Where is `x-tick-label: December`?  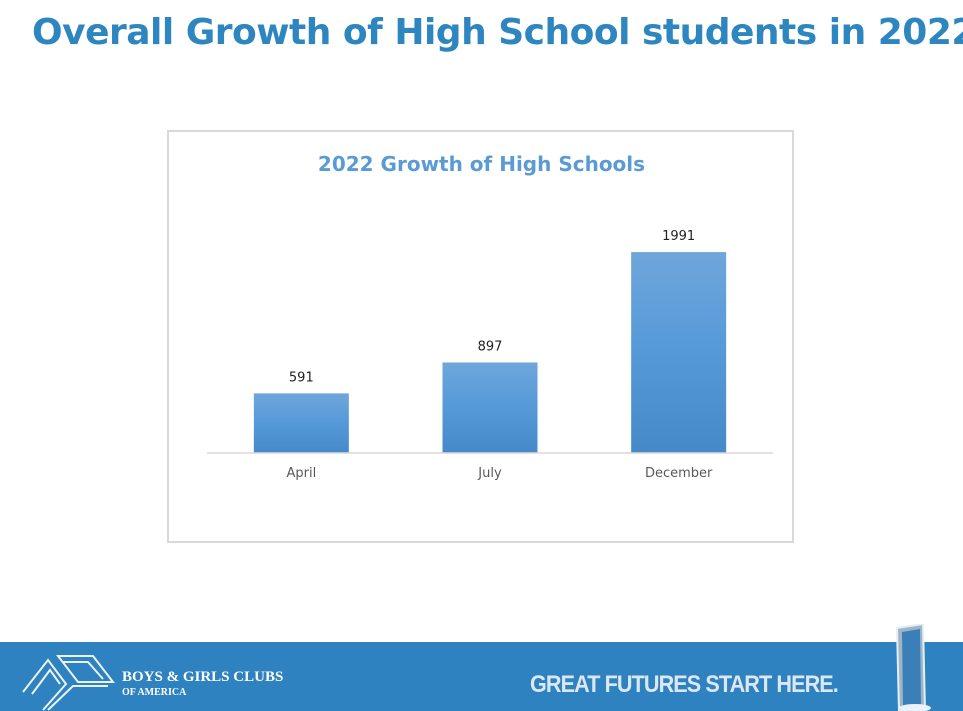
x-tick-label: December is located at coordinates (679, 473).